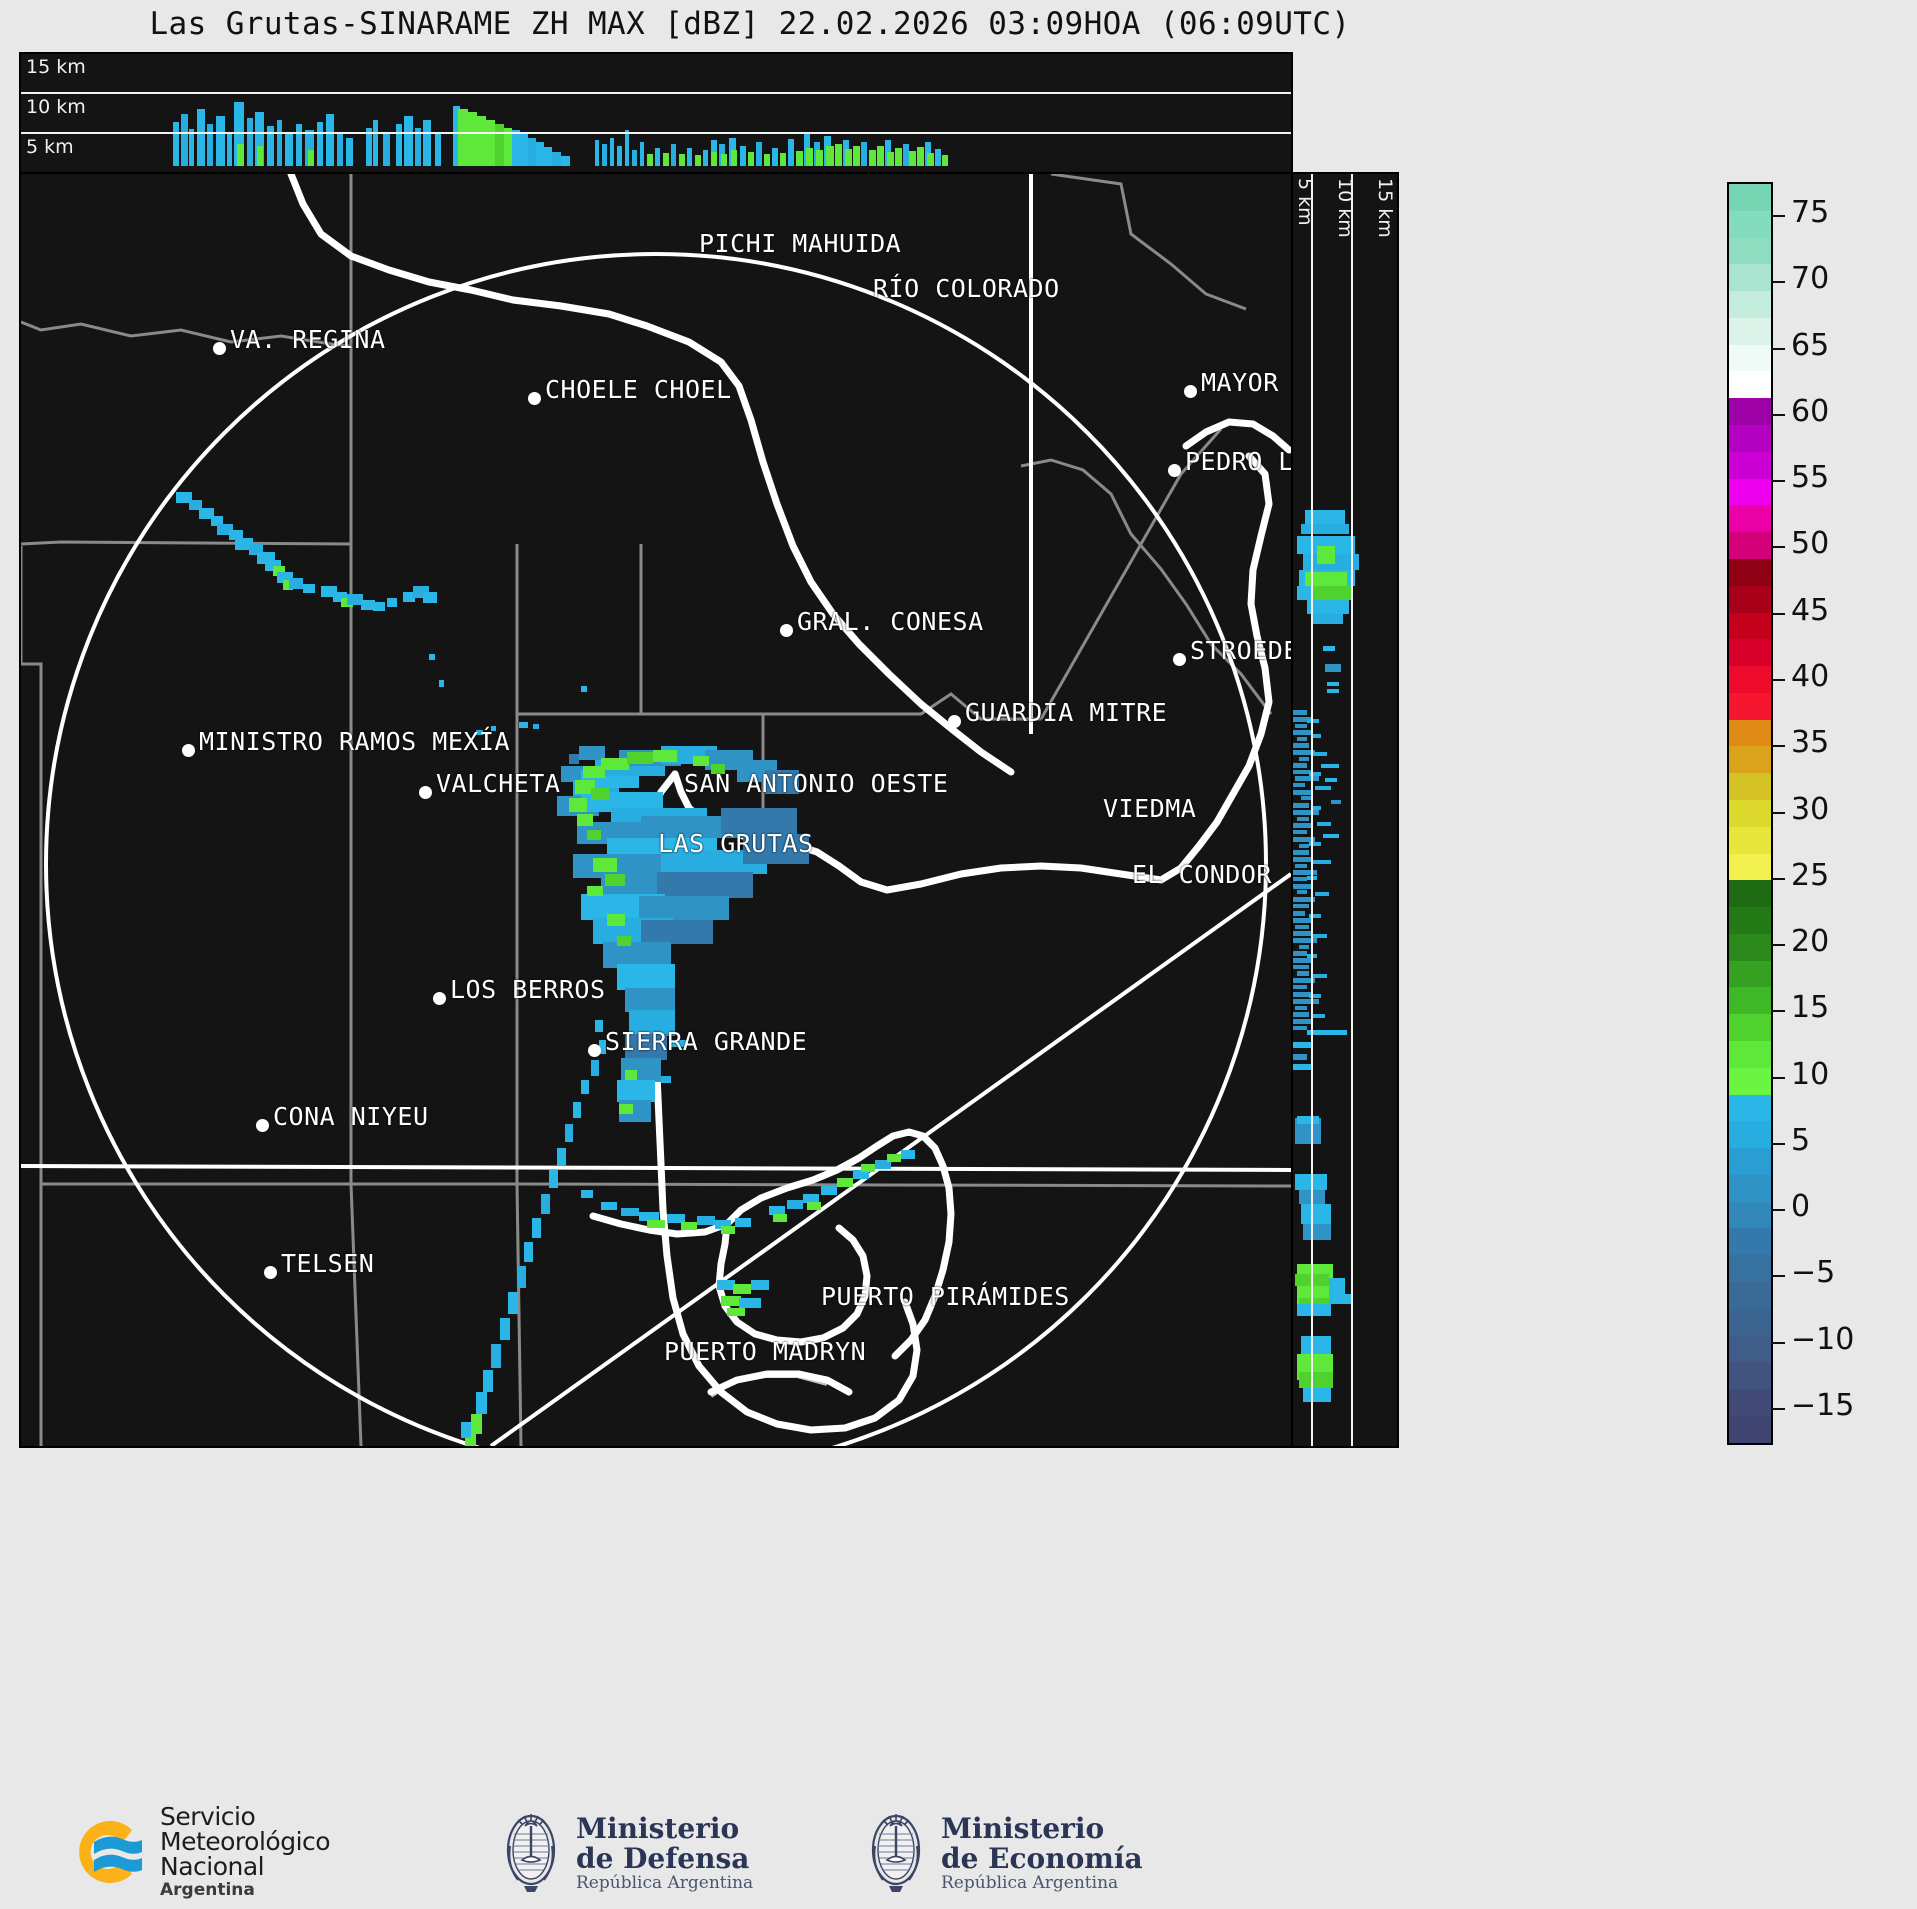 Image resolution: width=1917 pixels, height=1909 pixels. I want to click on colorbar, so click(1750, 813).